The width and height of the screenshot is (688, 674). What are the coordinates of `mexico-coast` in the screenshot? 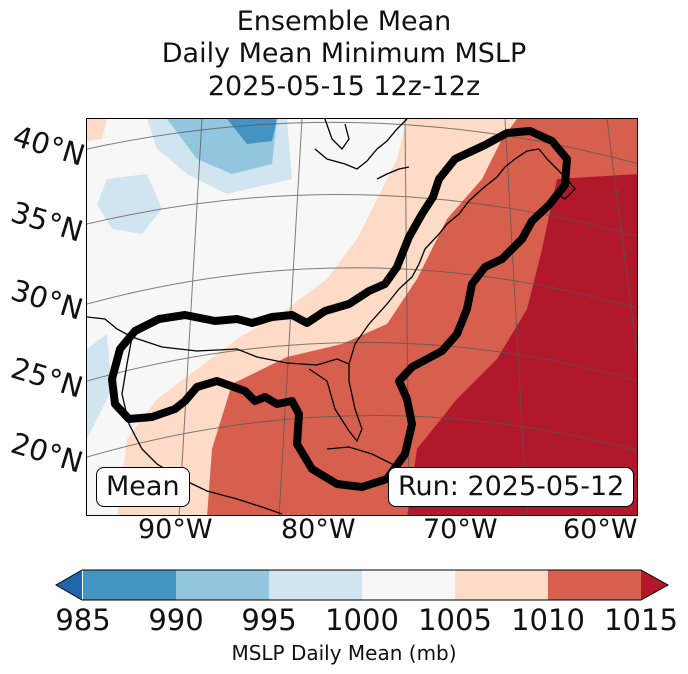 It's located at (202, 425).